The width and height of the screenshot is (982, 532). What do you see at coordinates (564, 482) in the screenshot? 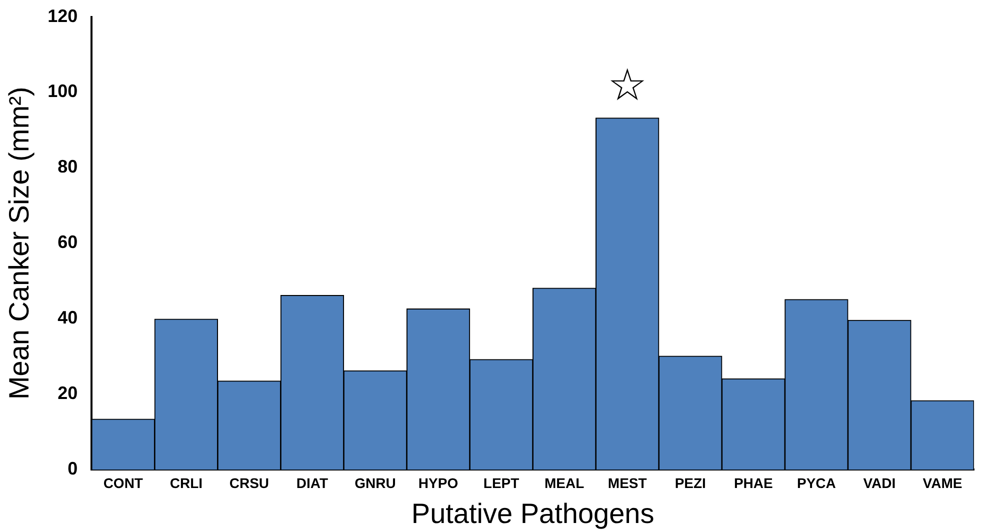
I see `x-tick-label: MEAL` at bounding box center [564, 482].